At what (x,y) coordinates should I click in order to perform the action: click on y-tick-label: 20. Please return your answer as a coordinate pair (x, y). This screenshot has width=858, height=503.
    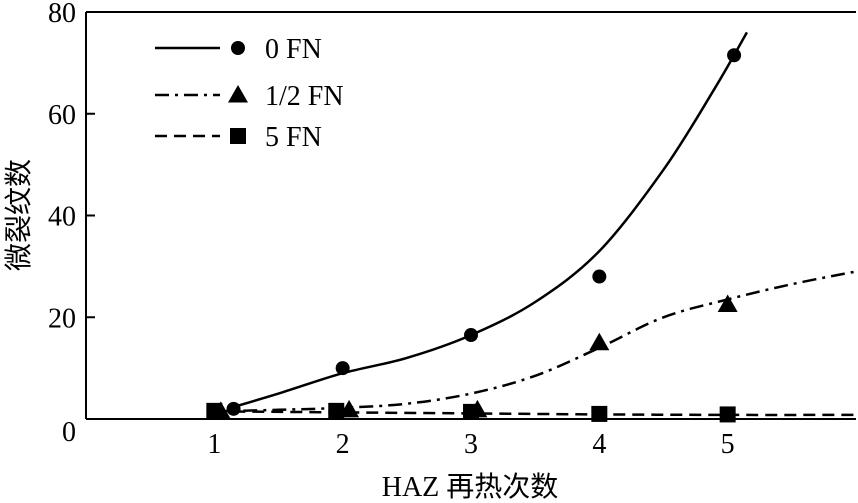
    Looking at the image, I should click on (62, 318).